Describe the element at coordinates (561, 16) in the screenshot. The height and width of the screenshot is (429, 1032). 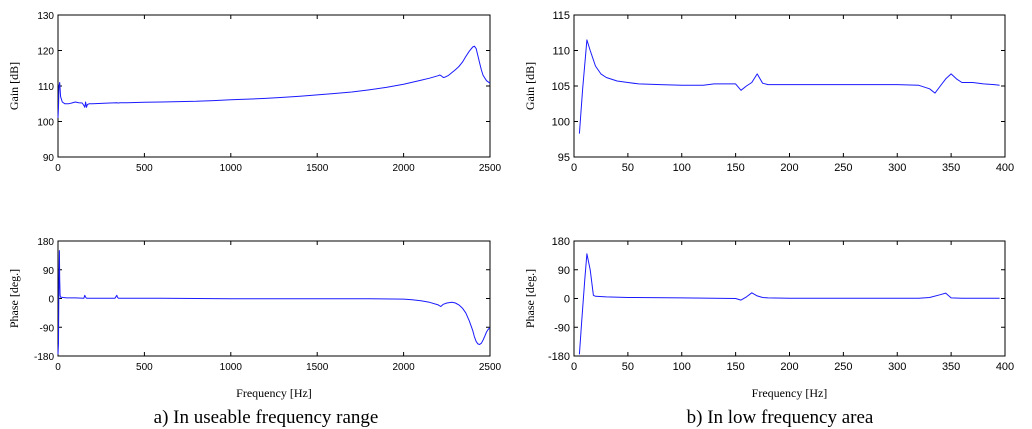
I see `y-tick-label: 115` at that location.